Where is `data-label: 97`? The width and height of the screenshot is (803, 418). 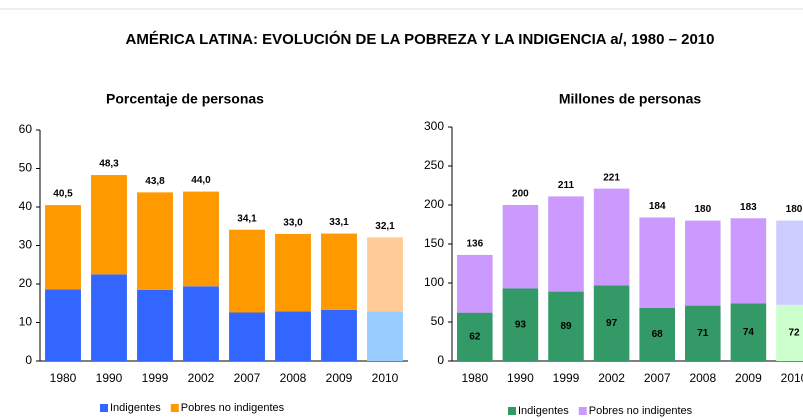 data-label: 97 is located at coordinates (612, 323).